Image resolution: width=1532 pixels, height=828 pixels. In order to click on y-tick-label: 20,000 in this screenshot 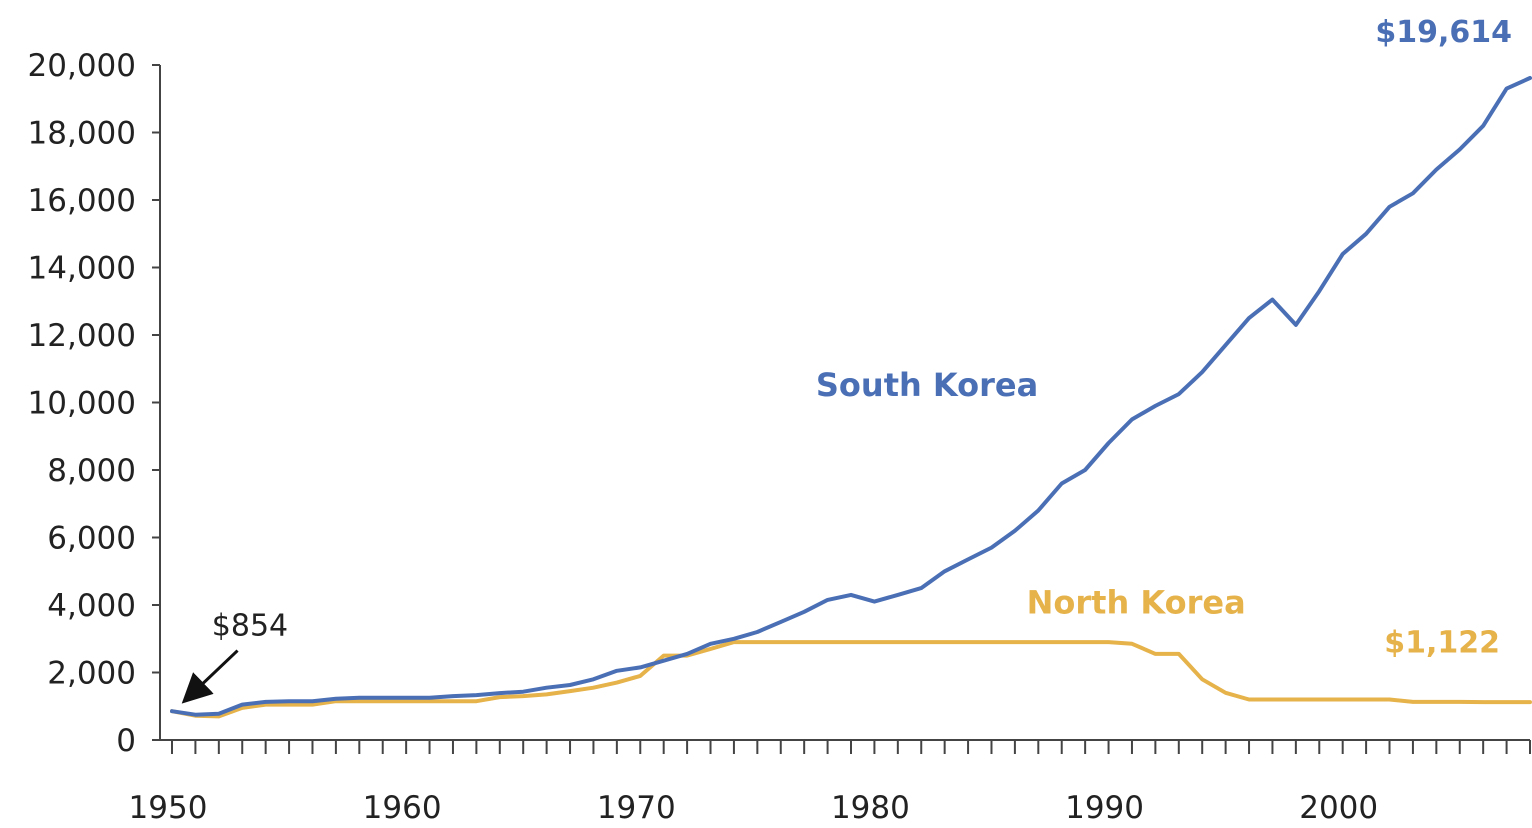, I will do `click(82, 66)`.